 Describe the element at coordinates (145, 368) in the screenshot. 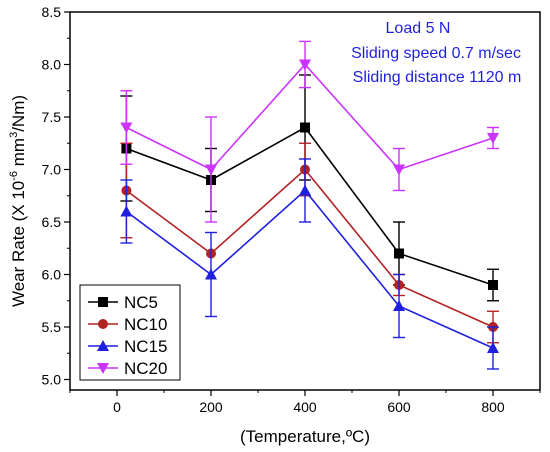

I see `legend-label-nc20: NC20` at that location.